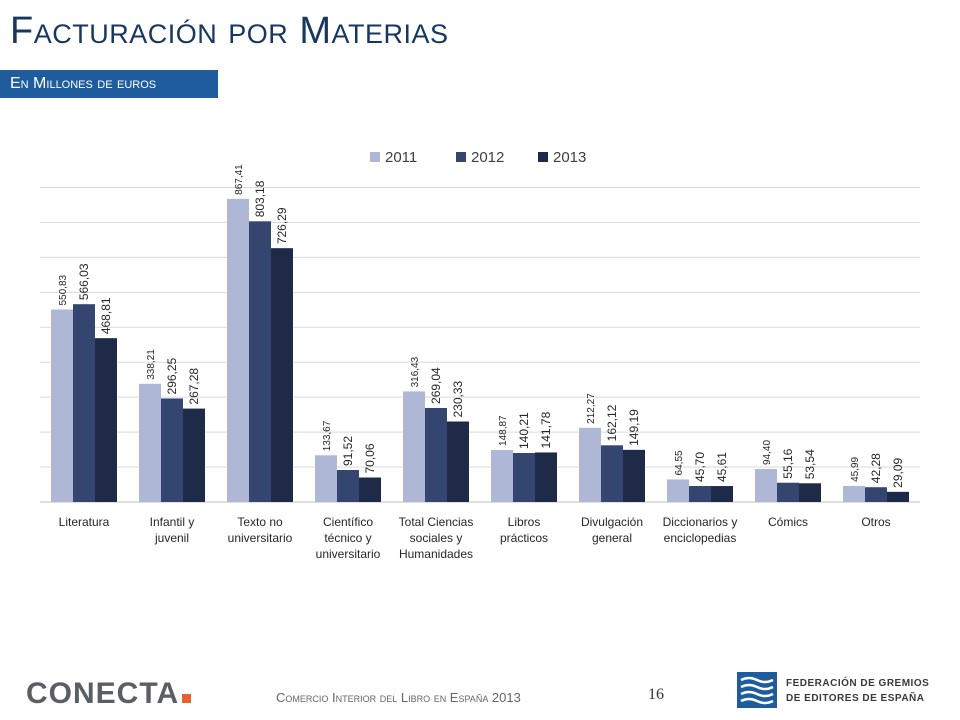 This screenshot has width=960, height=720. Describe the element at coordinates (524, 522) in the screenshot. I see `category-label: Libros` at that location.